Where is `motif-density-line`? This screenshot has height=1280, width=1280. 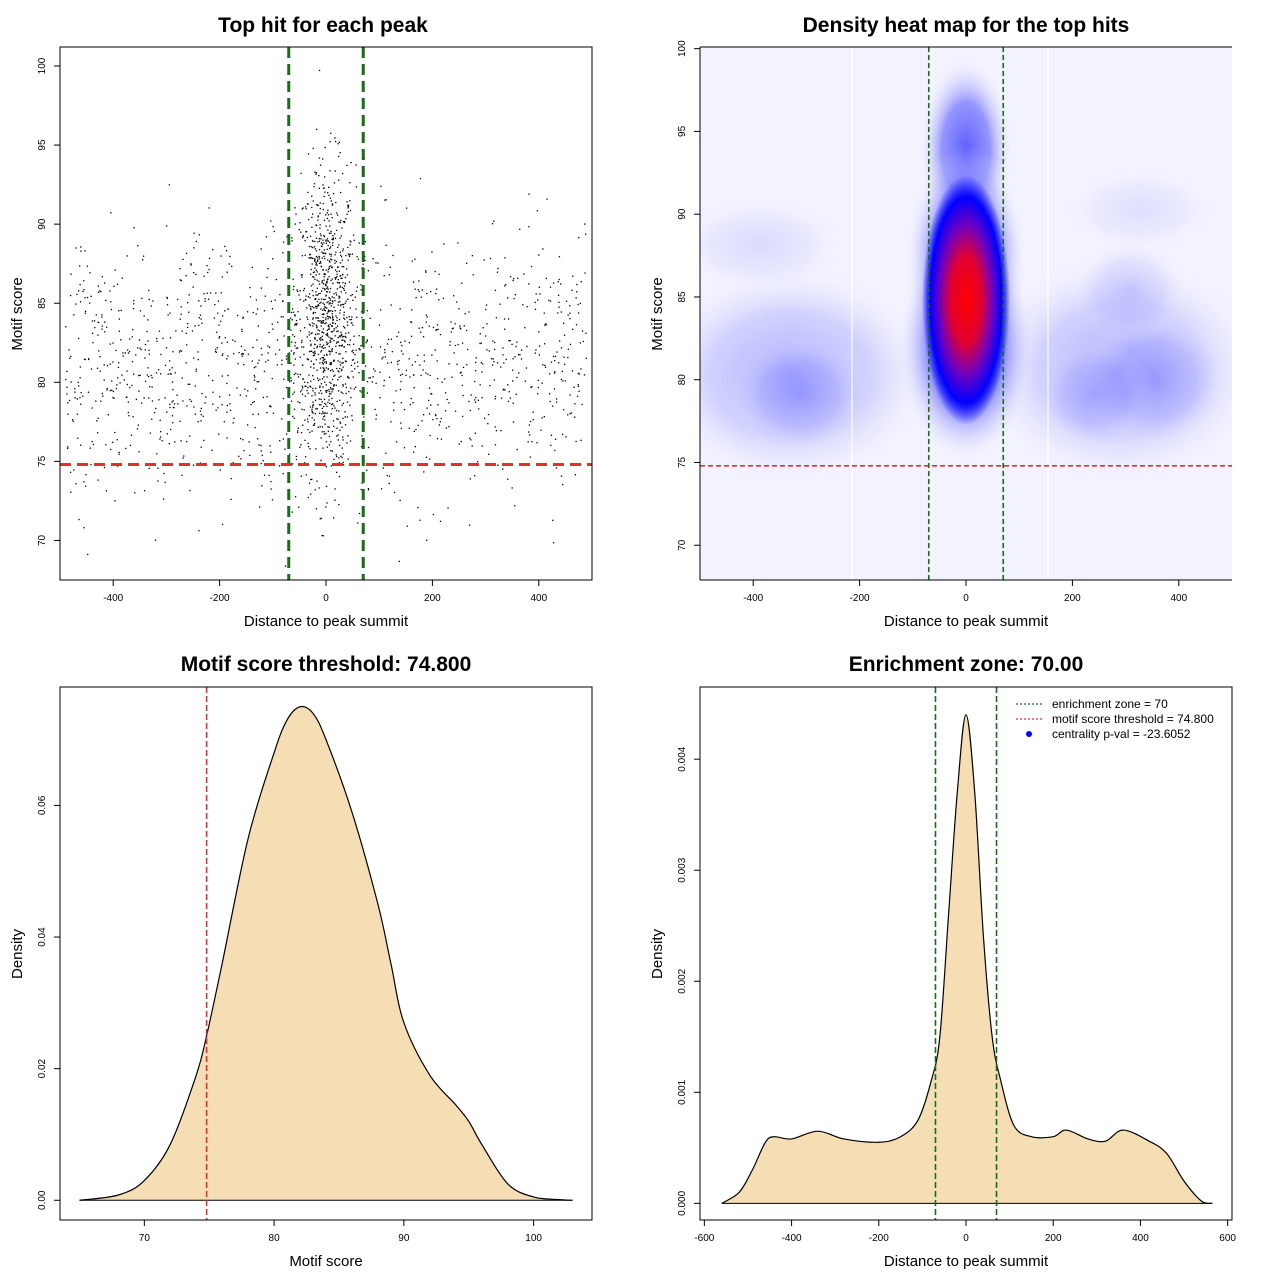
motif-density-line is located at coordinates (326, 953).